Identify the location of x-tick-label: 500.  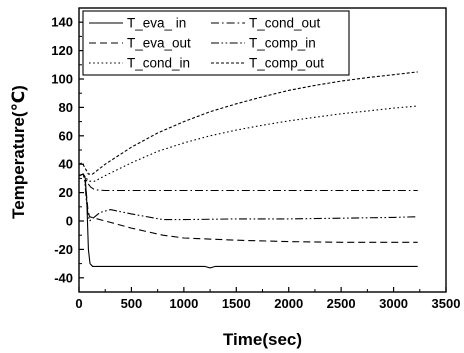
(132, 303).